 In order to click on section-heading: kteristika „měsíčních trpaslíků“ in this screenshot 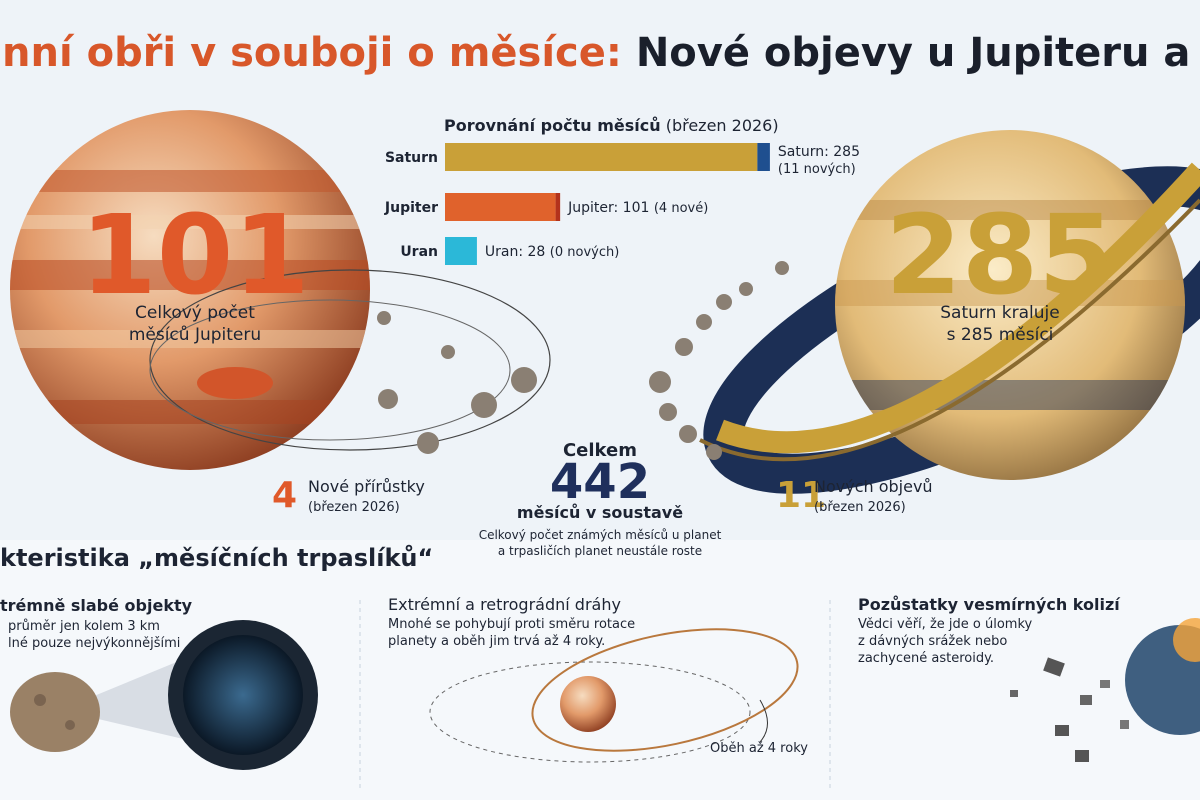, I will do `click(216, 558)`.